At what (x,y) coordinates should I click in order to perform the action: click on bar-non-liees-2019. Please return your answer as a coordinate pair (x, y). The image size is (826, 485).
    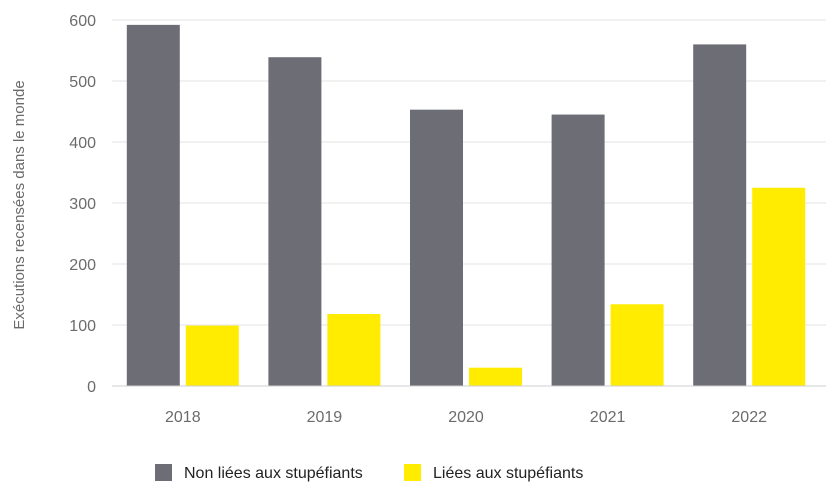
    Looking at the image, I should click on (295, 222).